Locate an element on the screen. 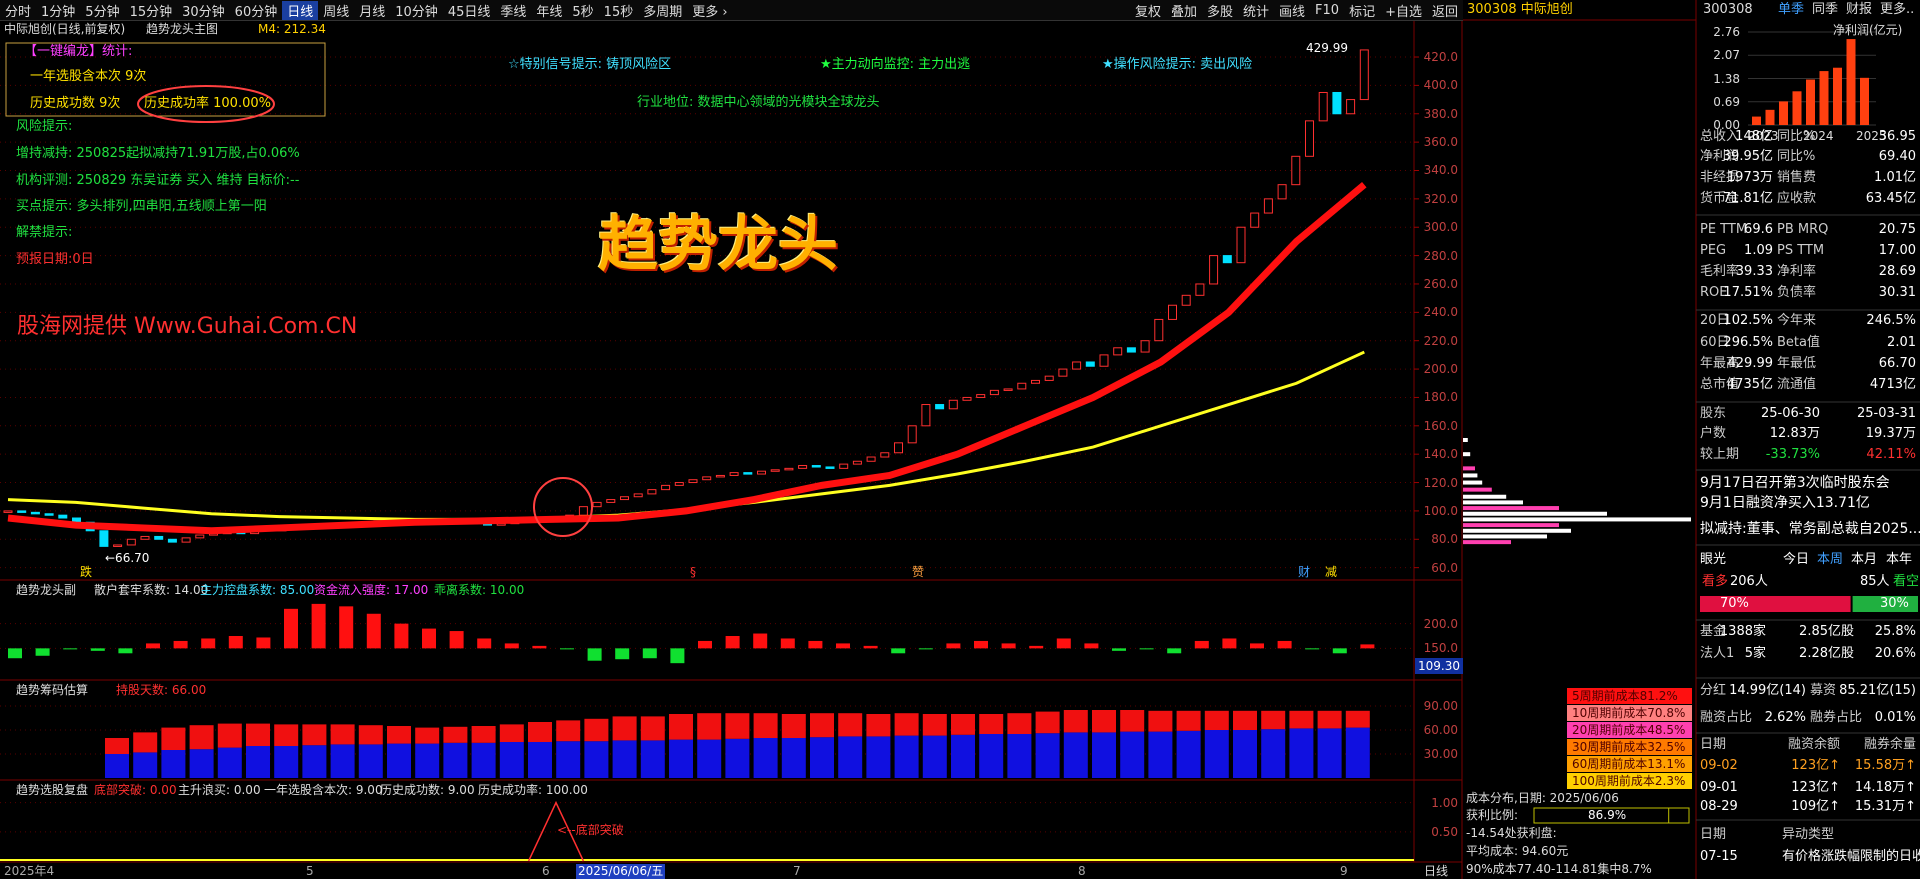 This screenshot has width=1920, height=879. tip-text: 风险提示: is located at coordinates (44, 126).